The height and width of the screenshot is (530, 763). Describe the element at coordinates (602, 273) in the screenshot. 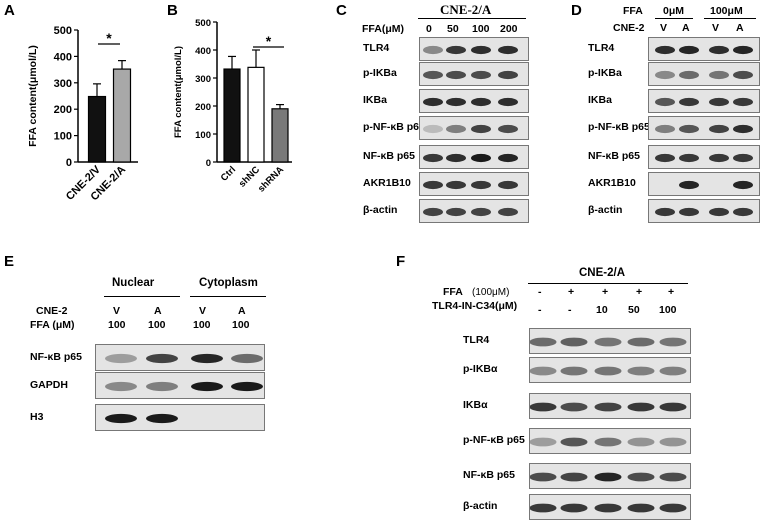

I see `panel-f-title: CNE-2/A` at that location.